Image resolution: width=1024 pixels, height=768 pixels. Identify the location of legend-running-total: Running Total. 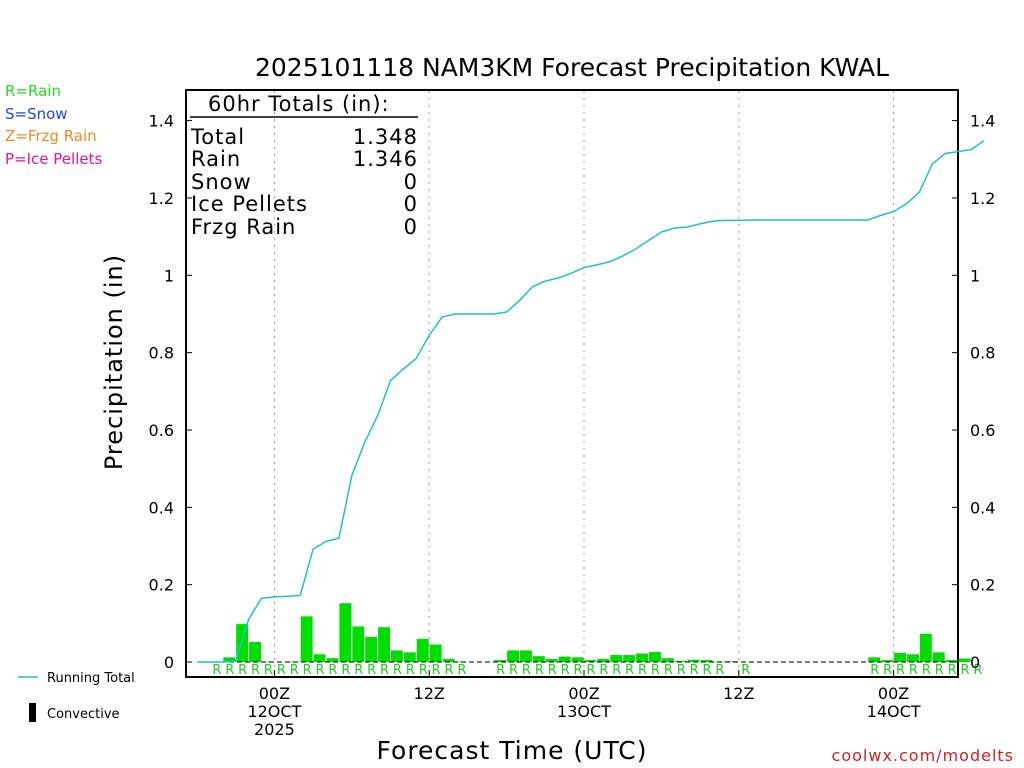
(91, 678).